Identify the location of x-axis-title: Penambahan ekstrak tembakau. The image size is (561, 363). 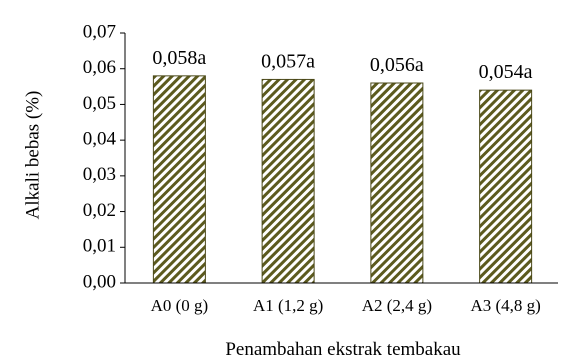
(343, 349).